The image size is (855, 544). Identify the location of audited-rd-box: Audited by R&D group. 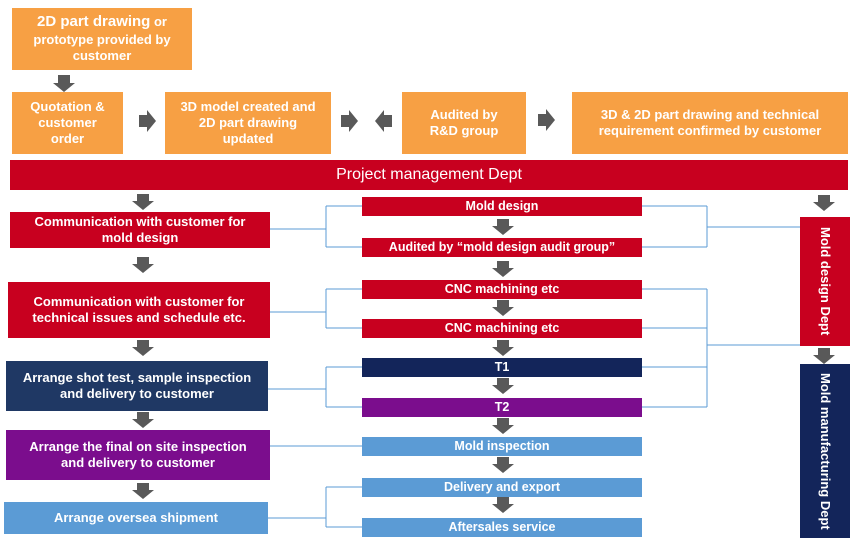
(464, 123).